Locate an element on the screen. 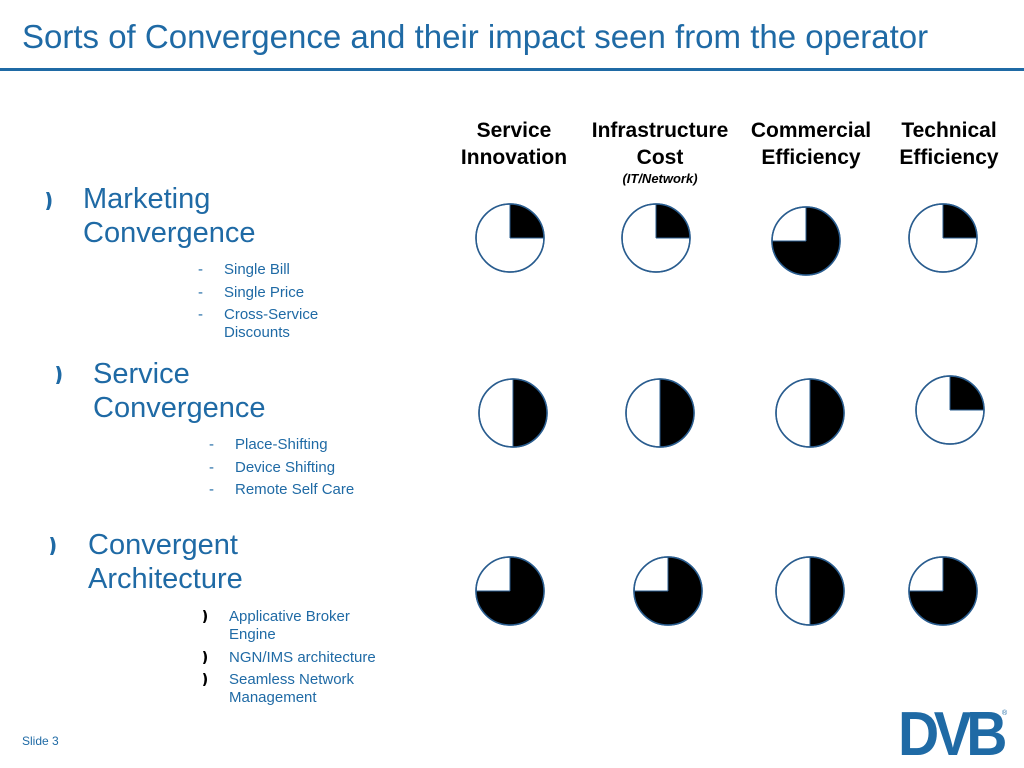 This screenshot has height=768, width=1024. list-item-text: Applicative Broker is located at coordinates (289, 616).